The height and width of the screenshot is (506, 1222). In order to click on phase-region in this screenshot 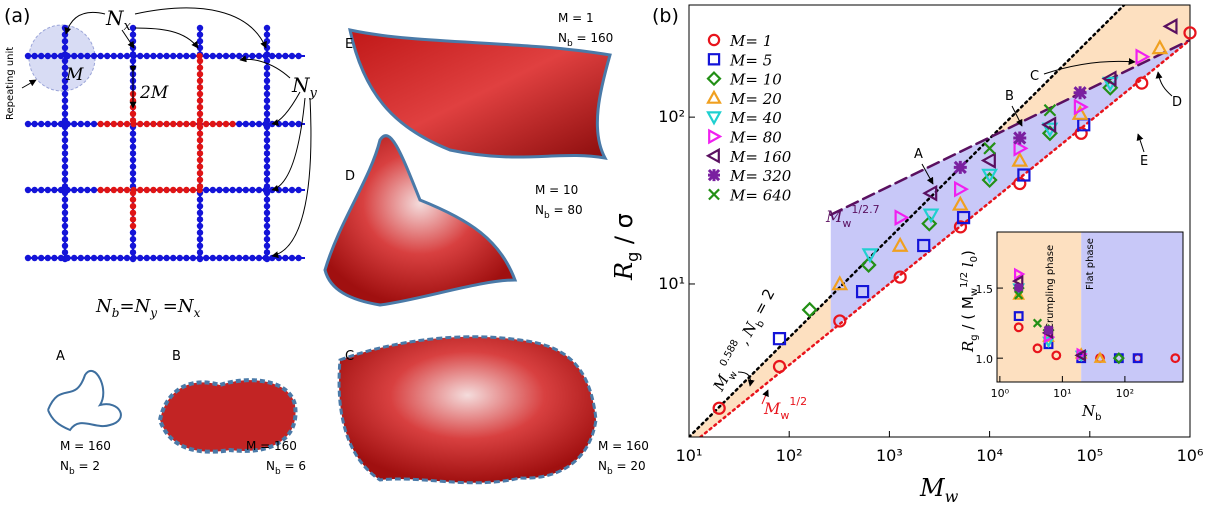, I will do `click(1039, 307)`.